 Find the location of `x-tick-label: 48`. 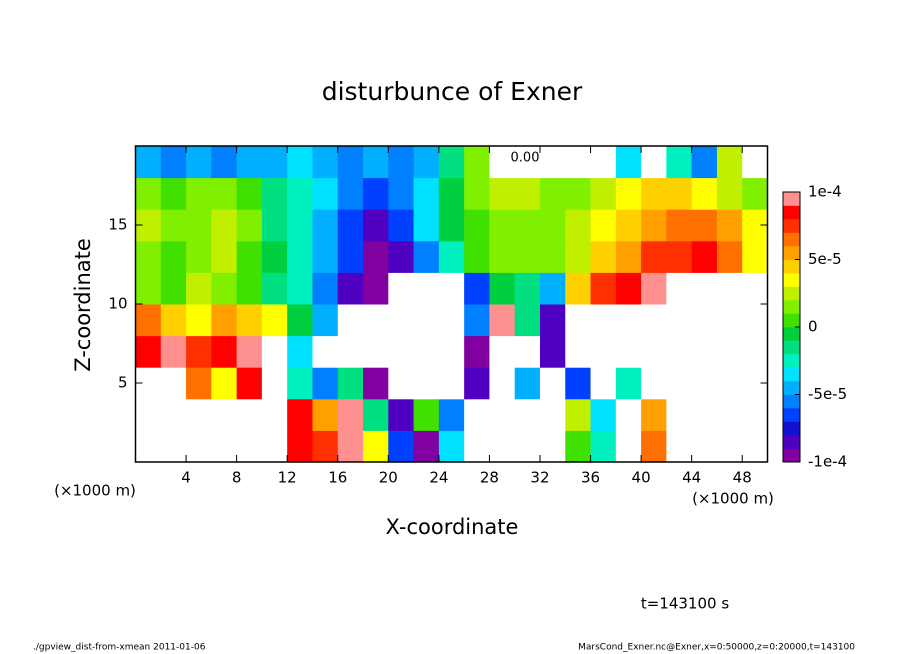

x-tick-label: 48 is located at coordinates (742, 478).